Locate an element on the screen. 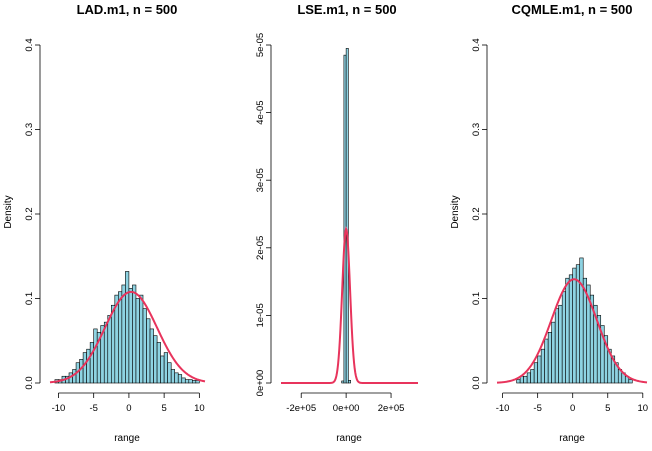 This screenshot has width=652, height=451. panel-lse-y-axis: 0e+00 1e-05 2e-05 3e-05 4e-05 5e-05 is located at coordinates (263, 215).